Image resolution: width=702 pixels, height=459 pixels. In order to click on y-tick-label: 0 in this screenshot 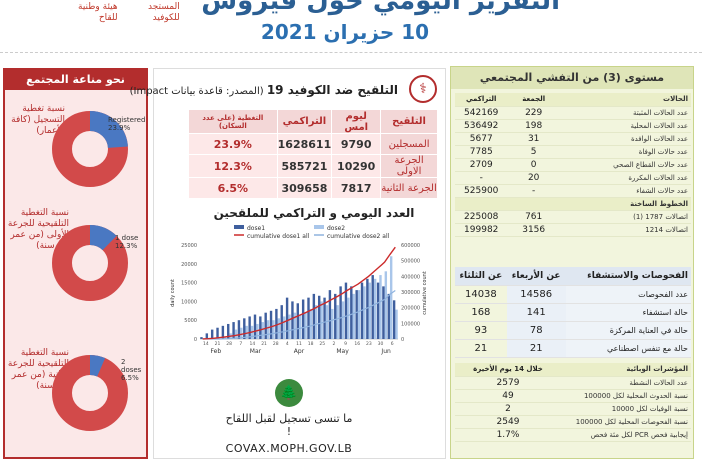, I will do `click(195, 340)`.